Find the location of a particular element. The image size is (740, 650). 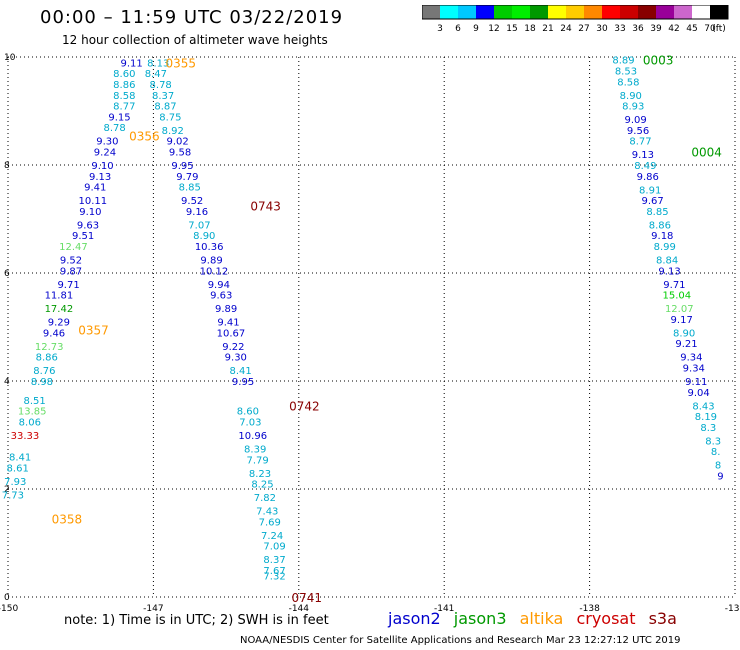

data-point-label: 9.04 is located at coordinates (699, 393).